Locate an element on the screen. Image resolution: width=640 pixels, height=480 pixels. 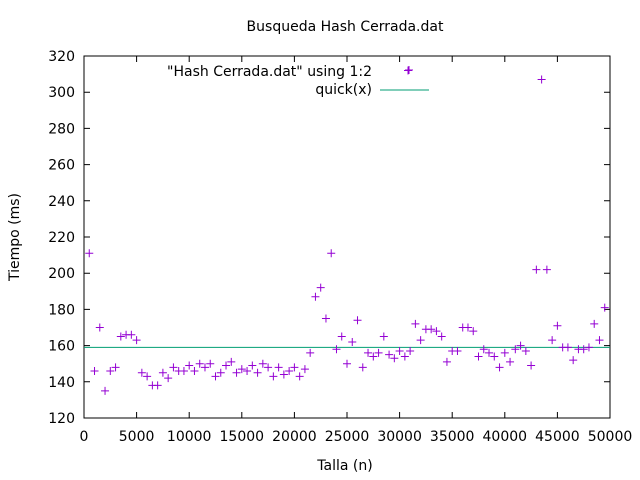
x-tick-label: 10000 is located at coordinates (189, 437).